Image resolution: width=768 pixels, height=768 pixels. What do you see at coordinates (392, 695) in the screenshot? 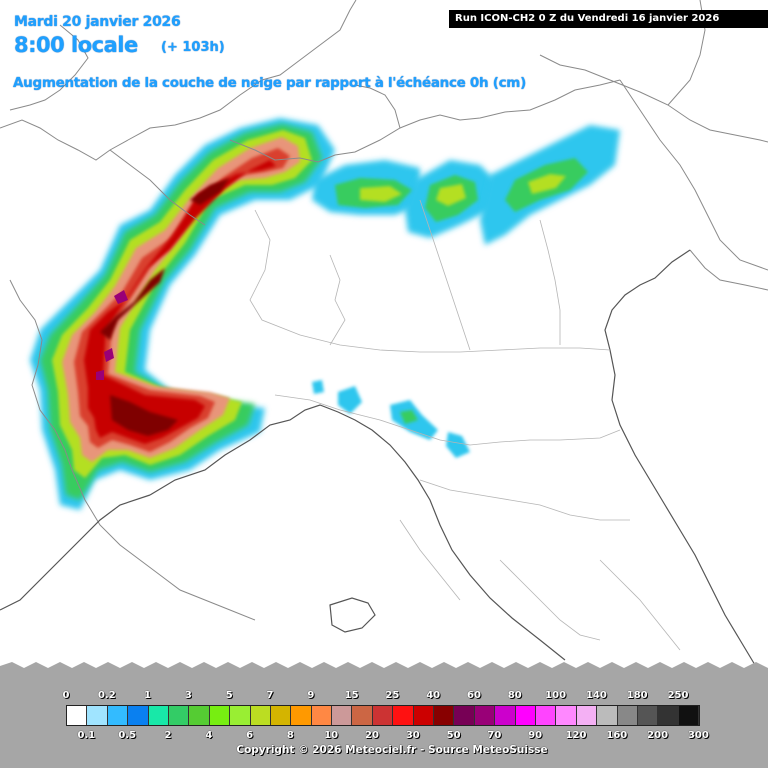
I see `legend-top-label: 25` at bounding box center [392, 695].